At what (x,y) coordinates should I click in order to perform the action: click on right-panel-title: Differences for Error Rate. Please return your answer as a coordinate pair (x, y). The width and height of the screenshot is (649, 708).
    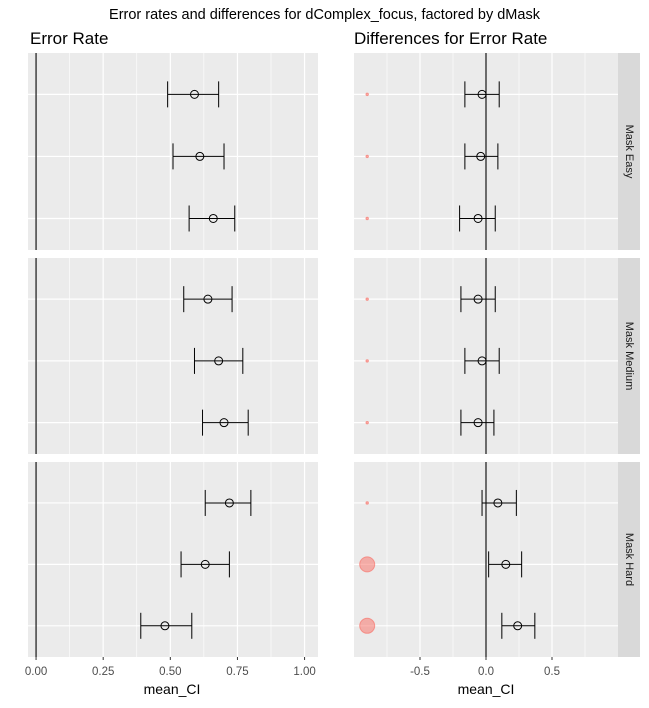
    Looking at the image, I should click on (450, 38).